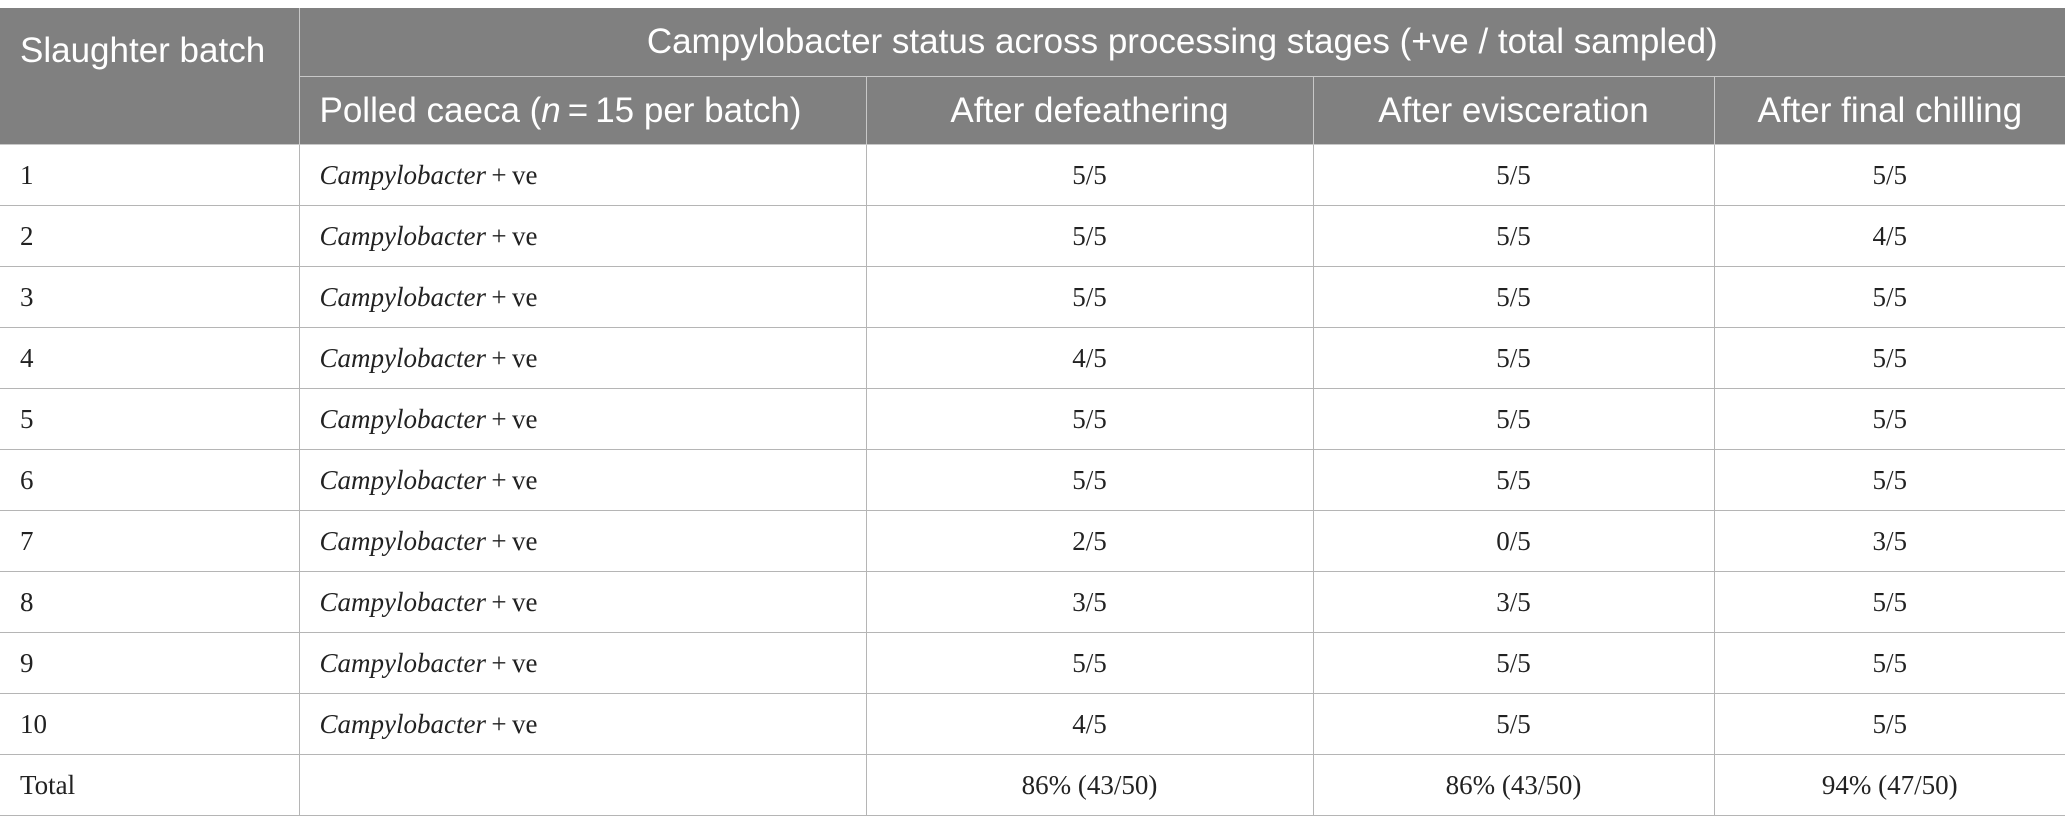  What do you see at coordinates (150, 358) in the screenshot?
I see `batch-cell: 4` at bounding box center [150, 358].